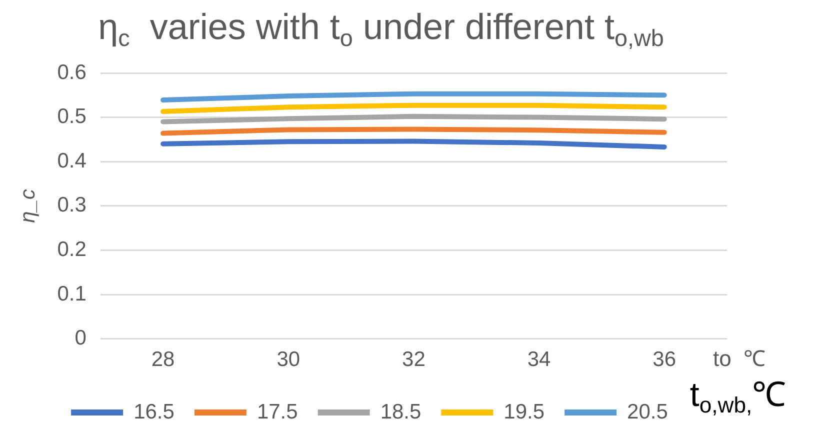 This screenshot has height=433, width=816. What do you see at coordinates (28, 205) in the screenshot?
I see `y-axis-title: η_c` at bounding box center [28, 205].